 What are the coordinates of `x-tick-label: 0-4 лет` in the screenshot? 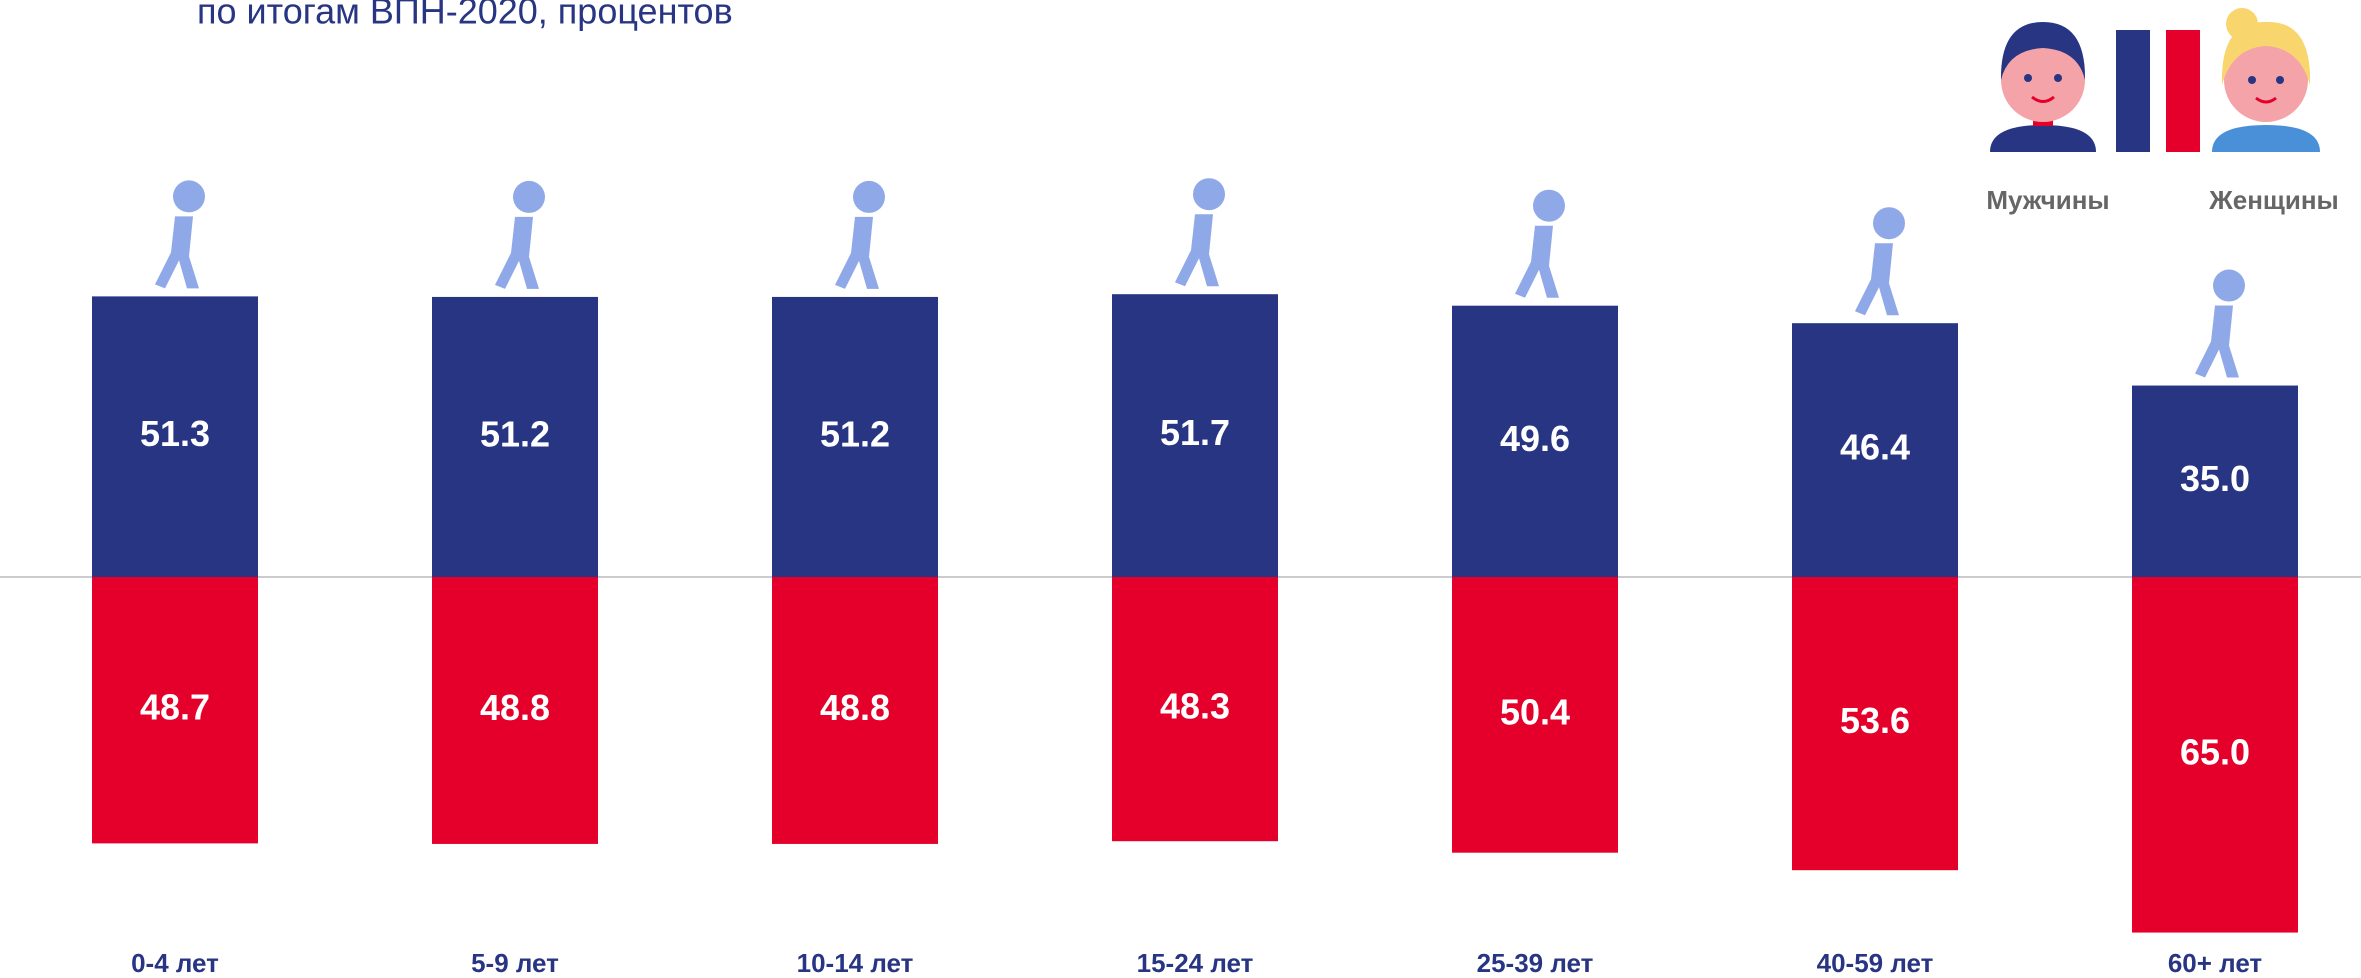 It's located at (175, 963).